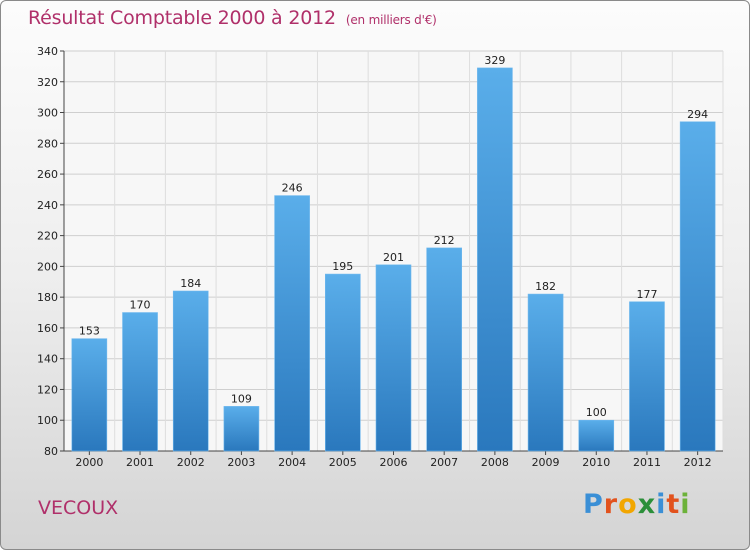 The height and width of the screenshot is (550, 750). Describe the element at coordinates (190, 283) in the screenshot. I see `value-label: 184` at that location.